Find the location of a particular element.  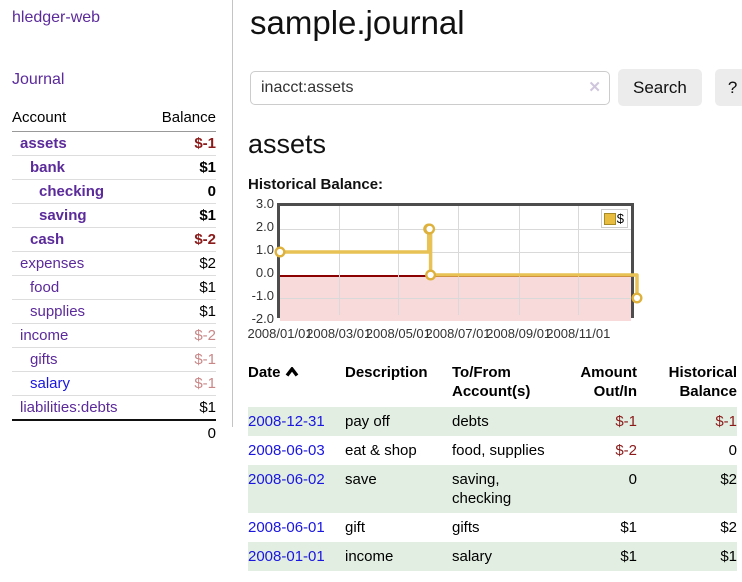

transaction-description: eat & shop is located at coordinates (381, 450).